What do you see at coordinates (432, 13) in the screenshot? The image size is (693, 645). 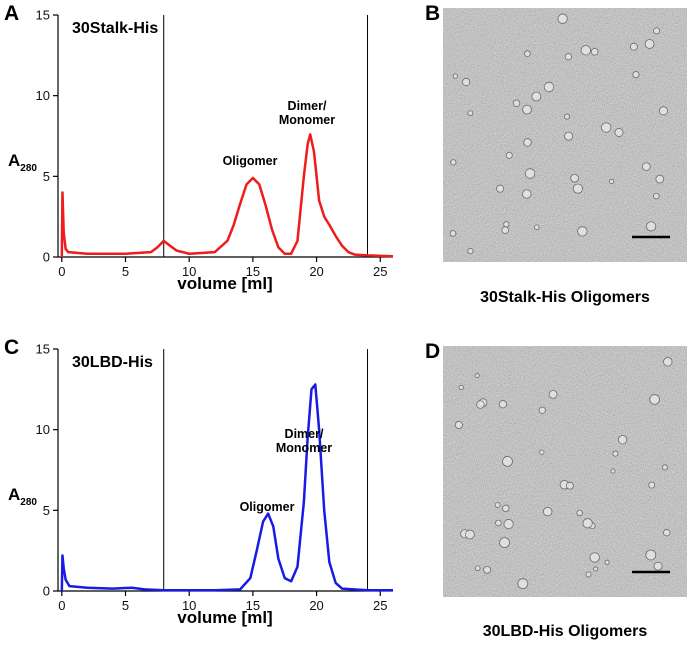 I see `panel-label: B` at bounding box center [432, 13].